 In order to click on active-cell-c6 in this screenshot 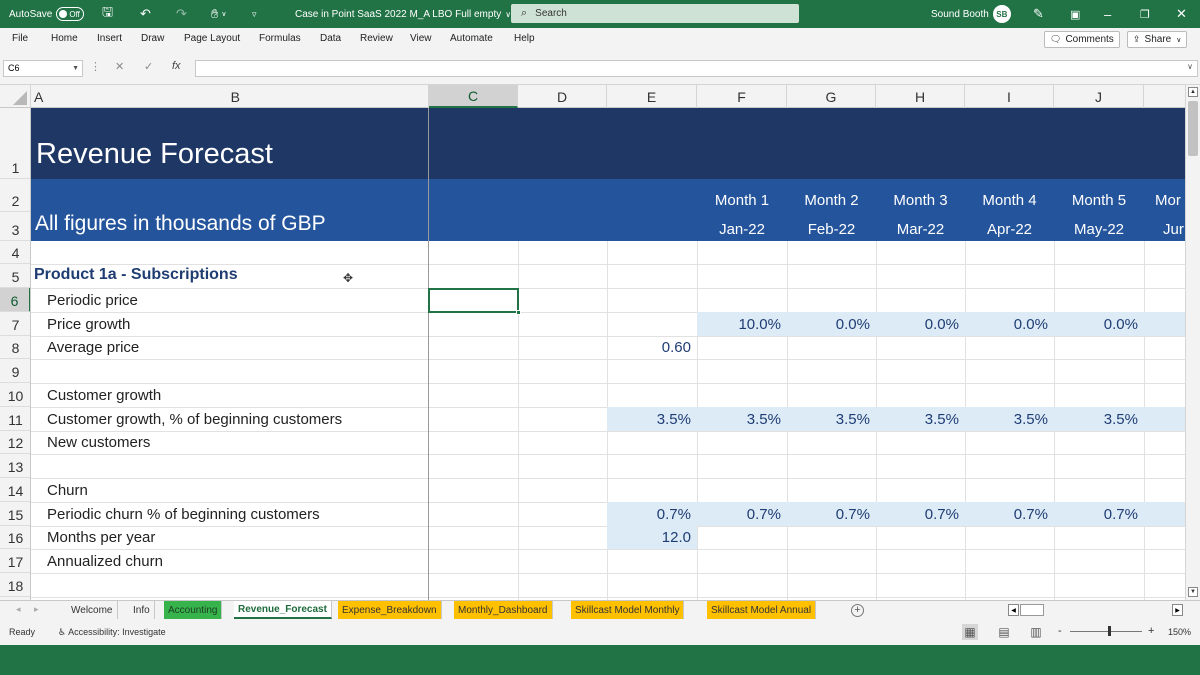, I will do `click(474, 301)`.